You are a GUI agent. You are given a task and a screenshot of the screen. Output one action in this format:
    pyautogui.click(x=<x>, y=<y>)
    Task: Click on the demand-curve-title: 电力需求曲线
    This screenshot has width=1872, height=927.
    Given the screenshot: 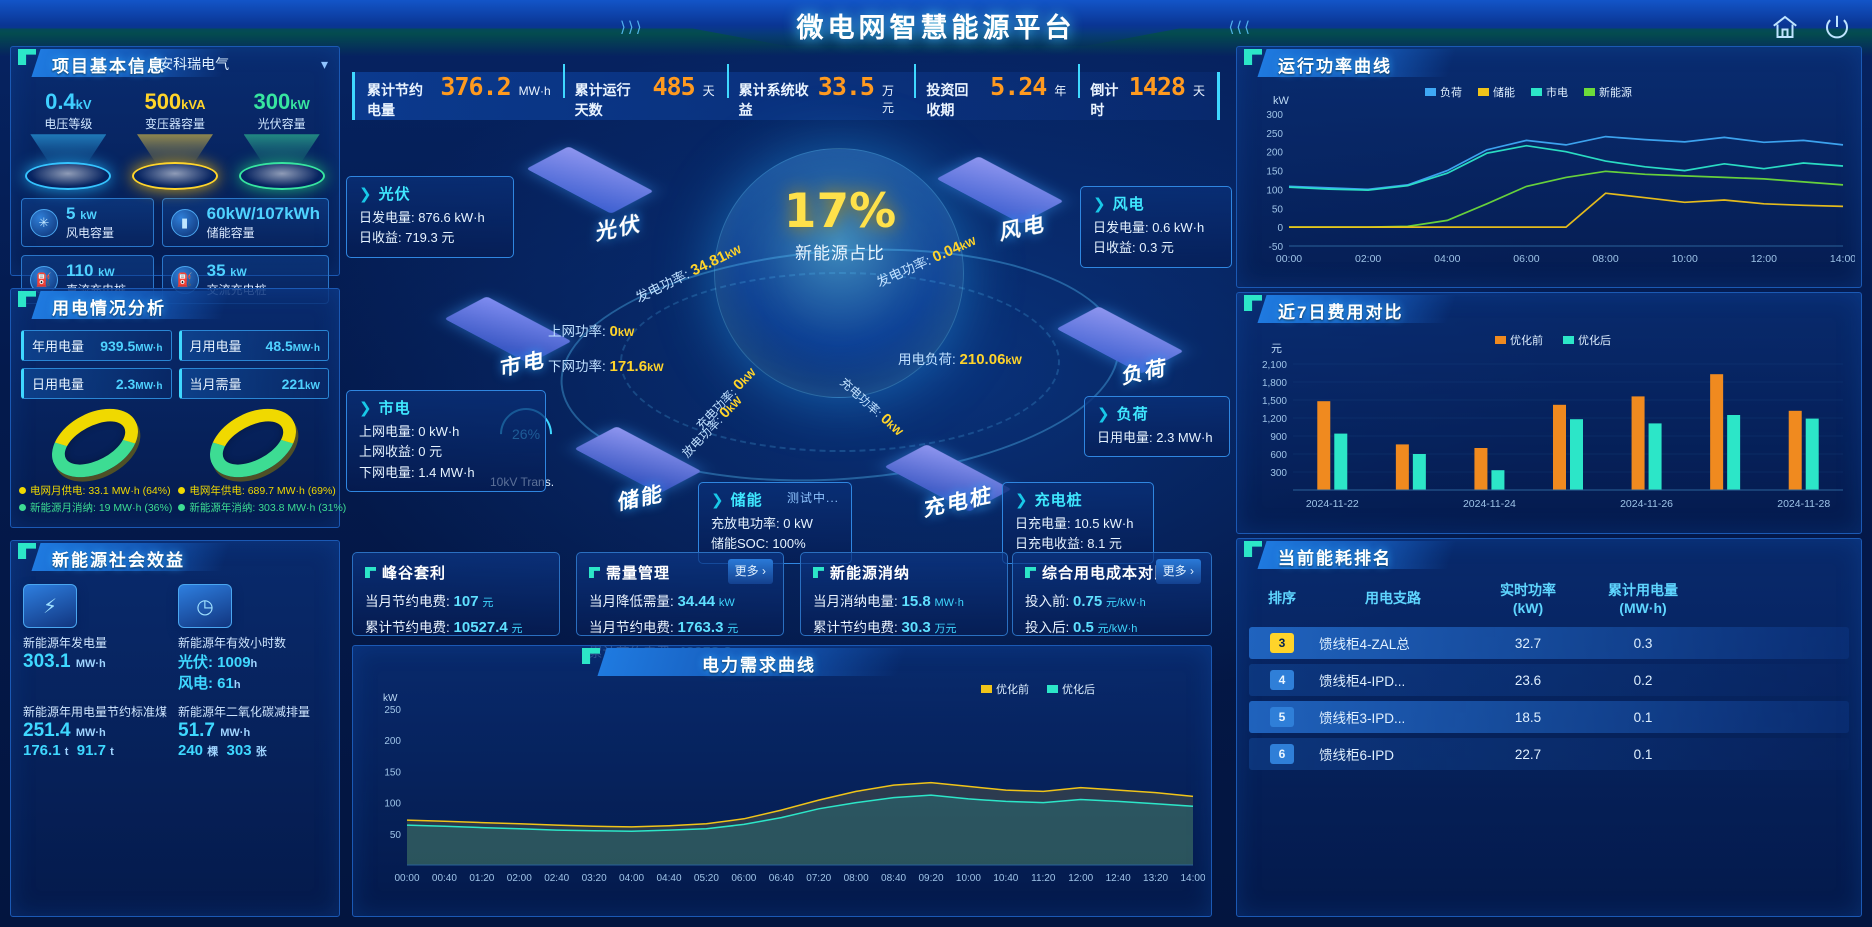 What is the action you would take?
    pyautogui.click(x=759, y=665)
    